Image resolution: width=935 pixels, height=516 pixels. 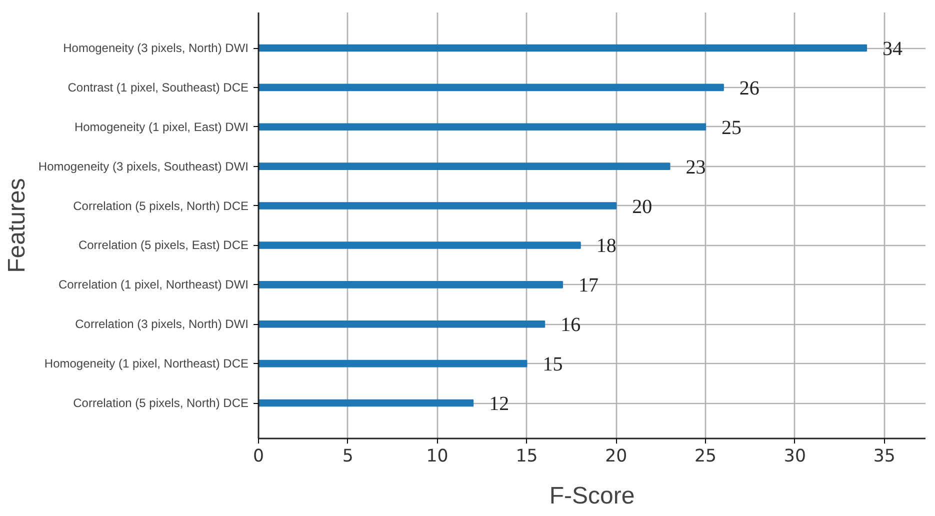 What do you see at coordinates (163, 245) in the screenshot?
I see `y-tick-label: Correlation (5 pixels, East) DCE` at bounding box center [163, 245].